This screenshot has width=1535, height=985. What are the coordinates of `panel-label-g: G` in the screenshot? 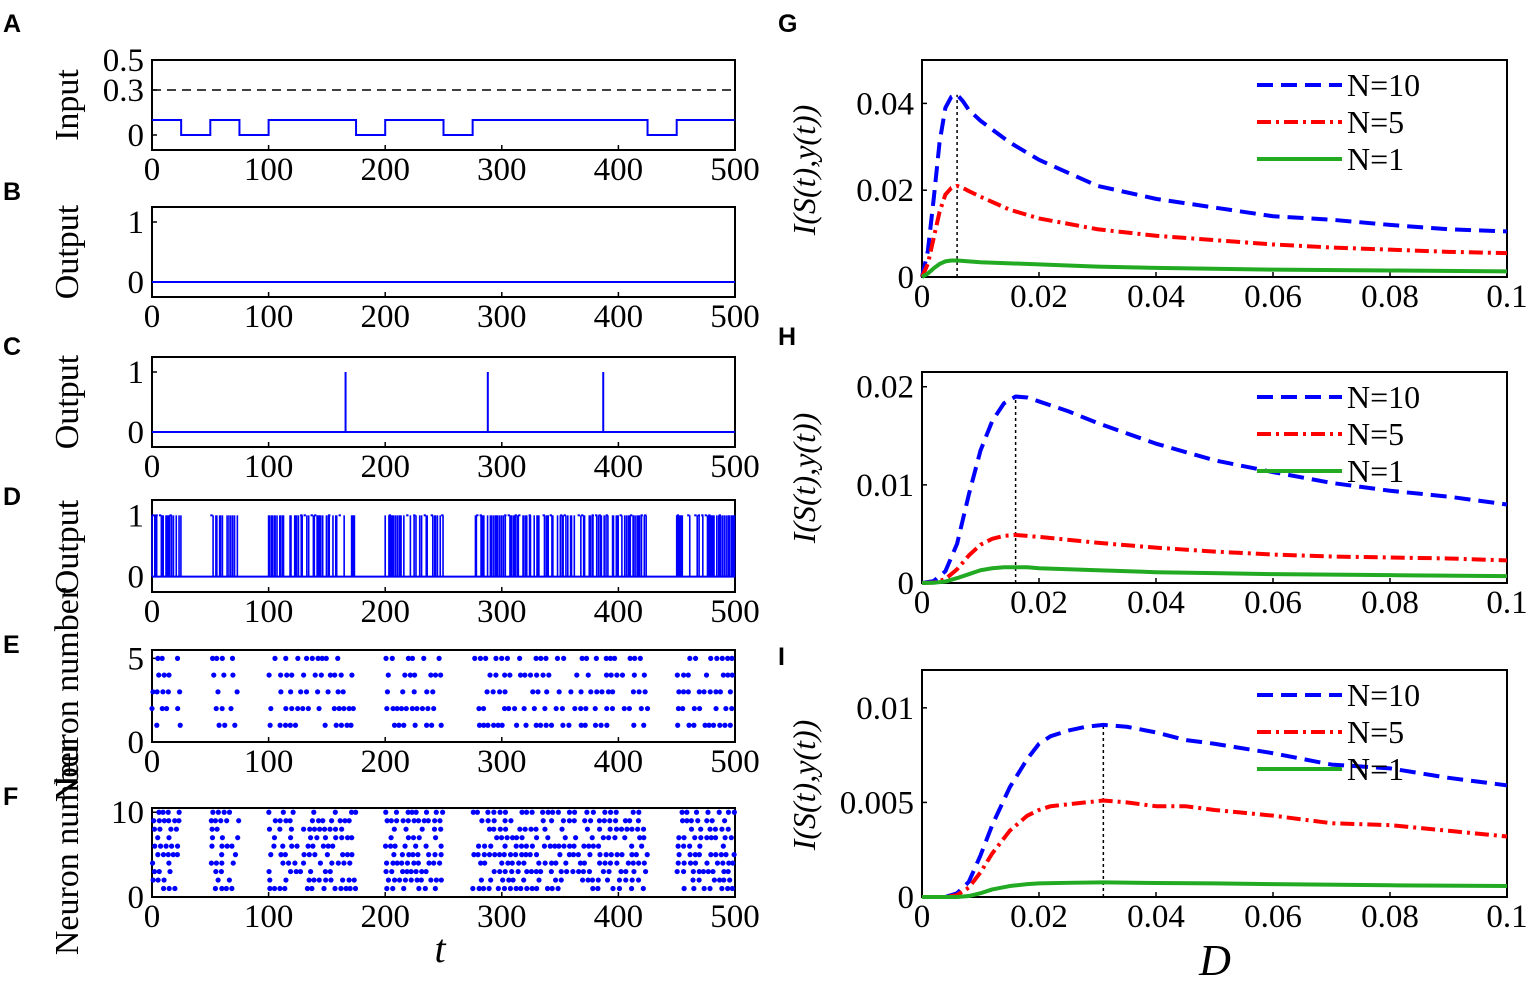 It's located at (787, 24).